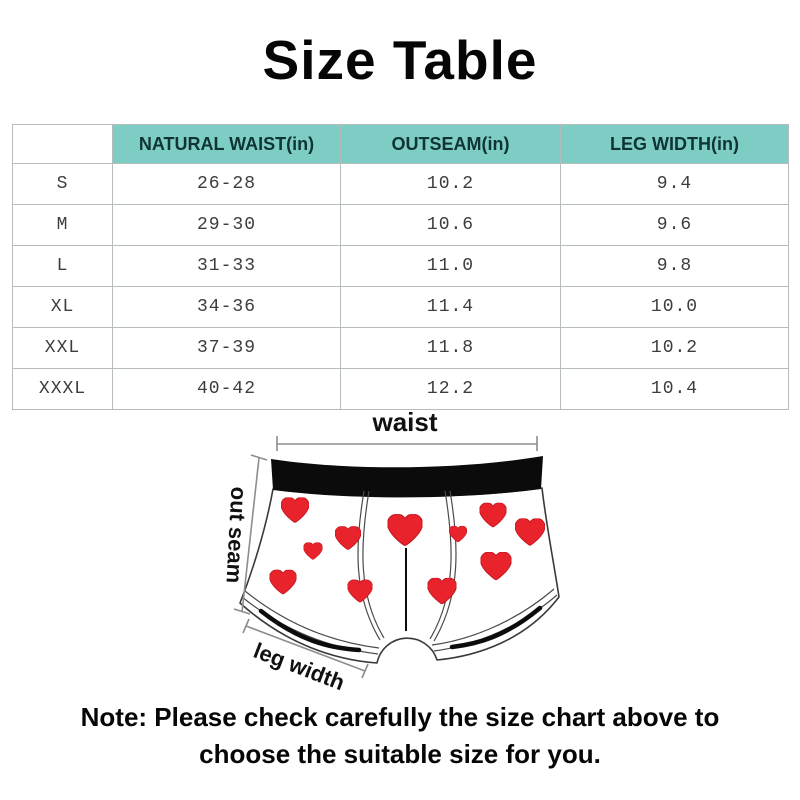 The image size is (800, 800). What do you see at coordinates (674, 389) in the screenshot?
I see `leg-width-cell: 10.4` at bounding box center [674, 389].